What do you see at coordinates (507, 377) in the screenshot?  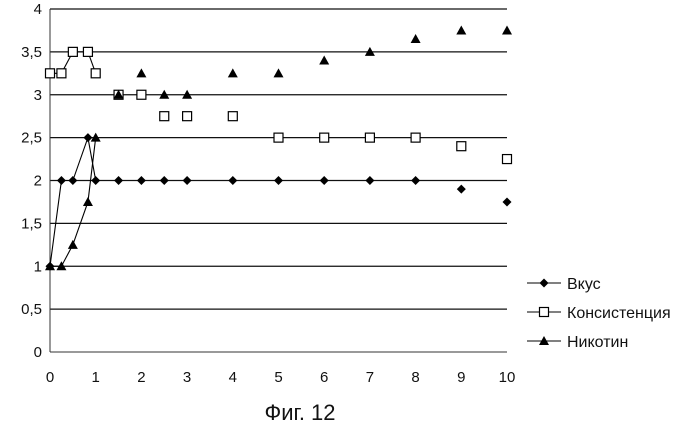 I see `x-tick-label: 10` at bounding box center [507, 377].